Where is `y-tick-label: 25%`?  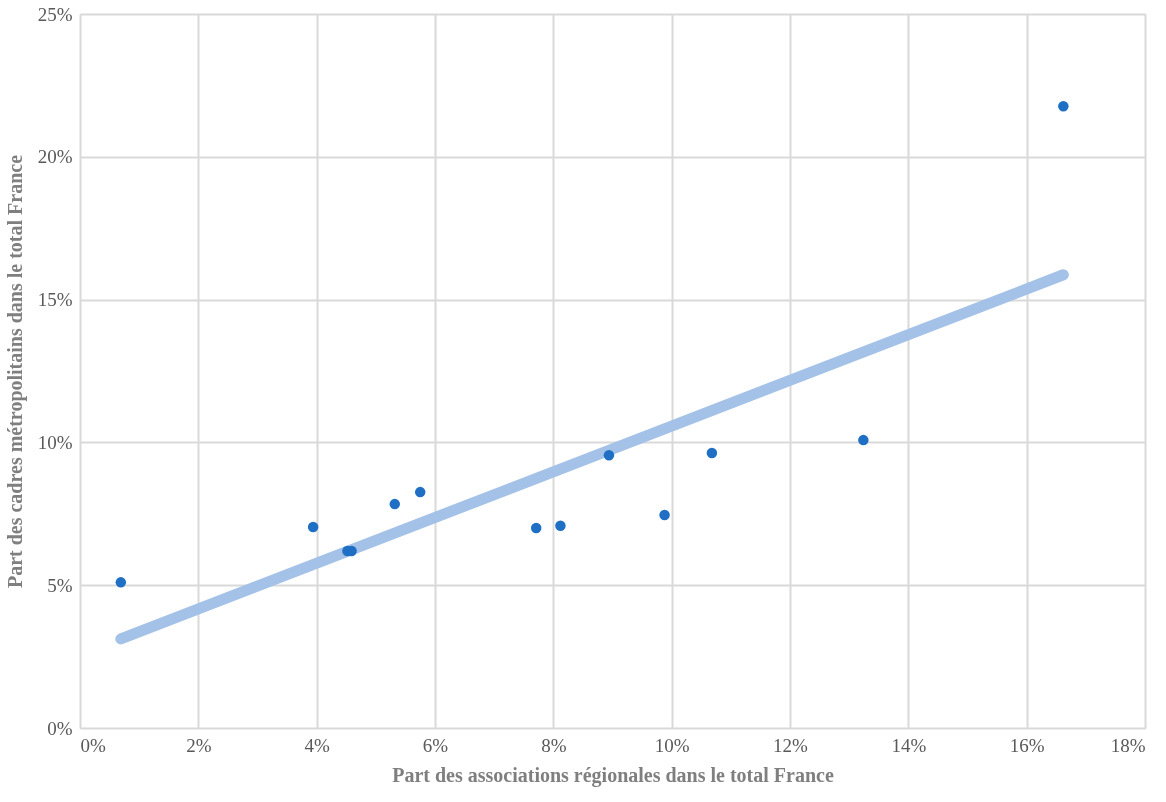 y-tick-label: 25% is located at coordinates (55, 14).